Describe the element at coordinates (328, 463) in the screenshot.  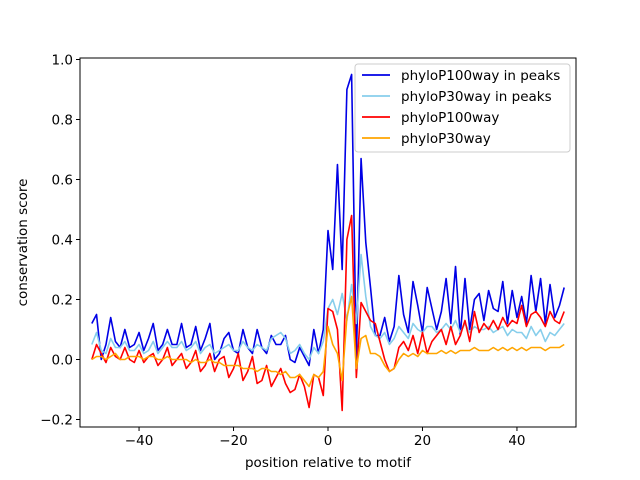
I see `x-axis-label: position relative to motif` at that location.